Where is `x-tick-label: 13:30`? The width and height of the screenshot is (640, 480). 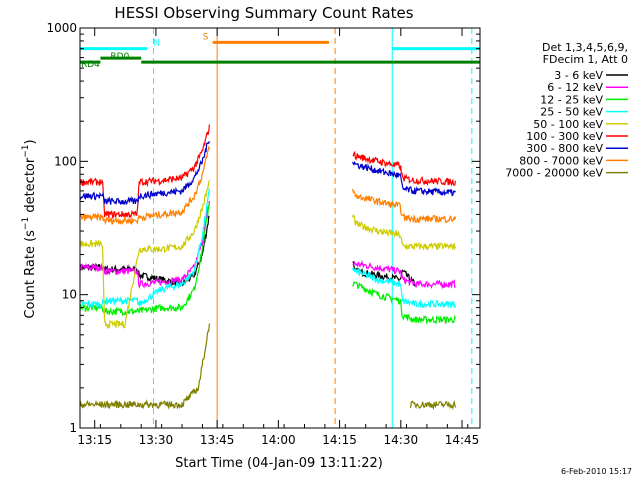
x-tick-label: 13:30 is located at coordinates (156, 440).